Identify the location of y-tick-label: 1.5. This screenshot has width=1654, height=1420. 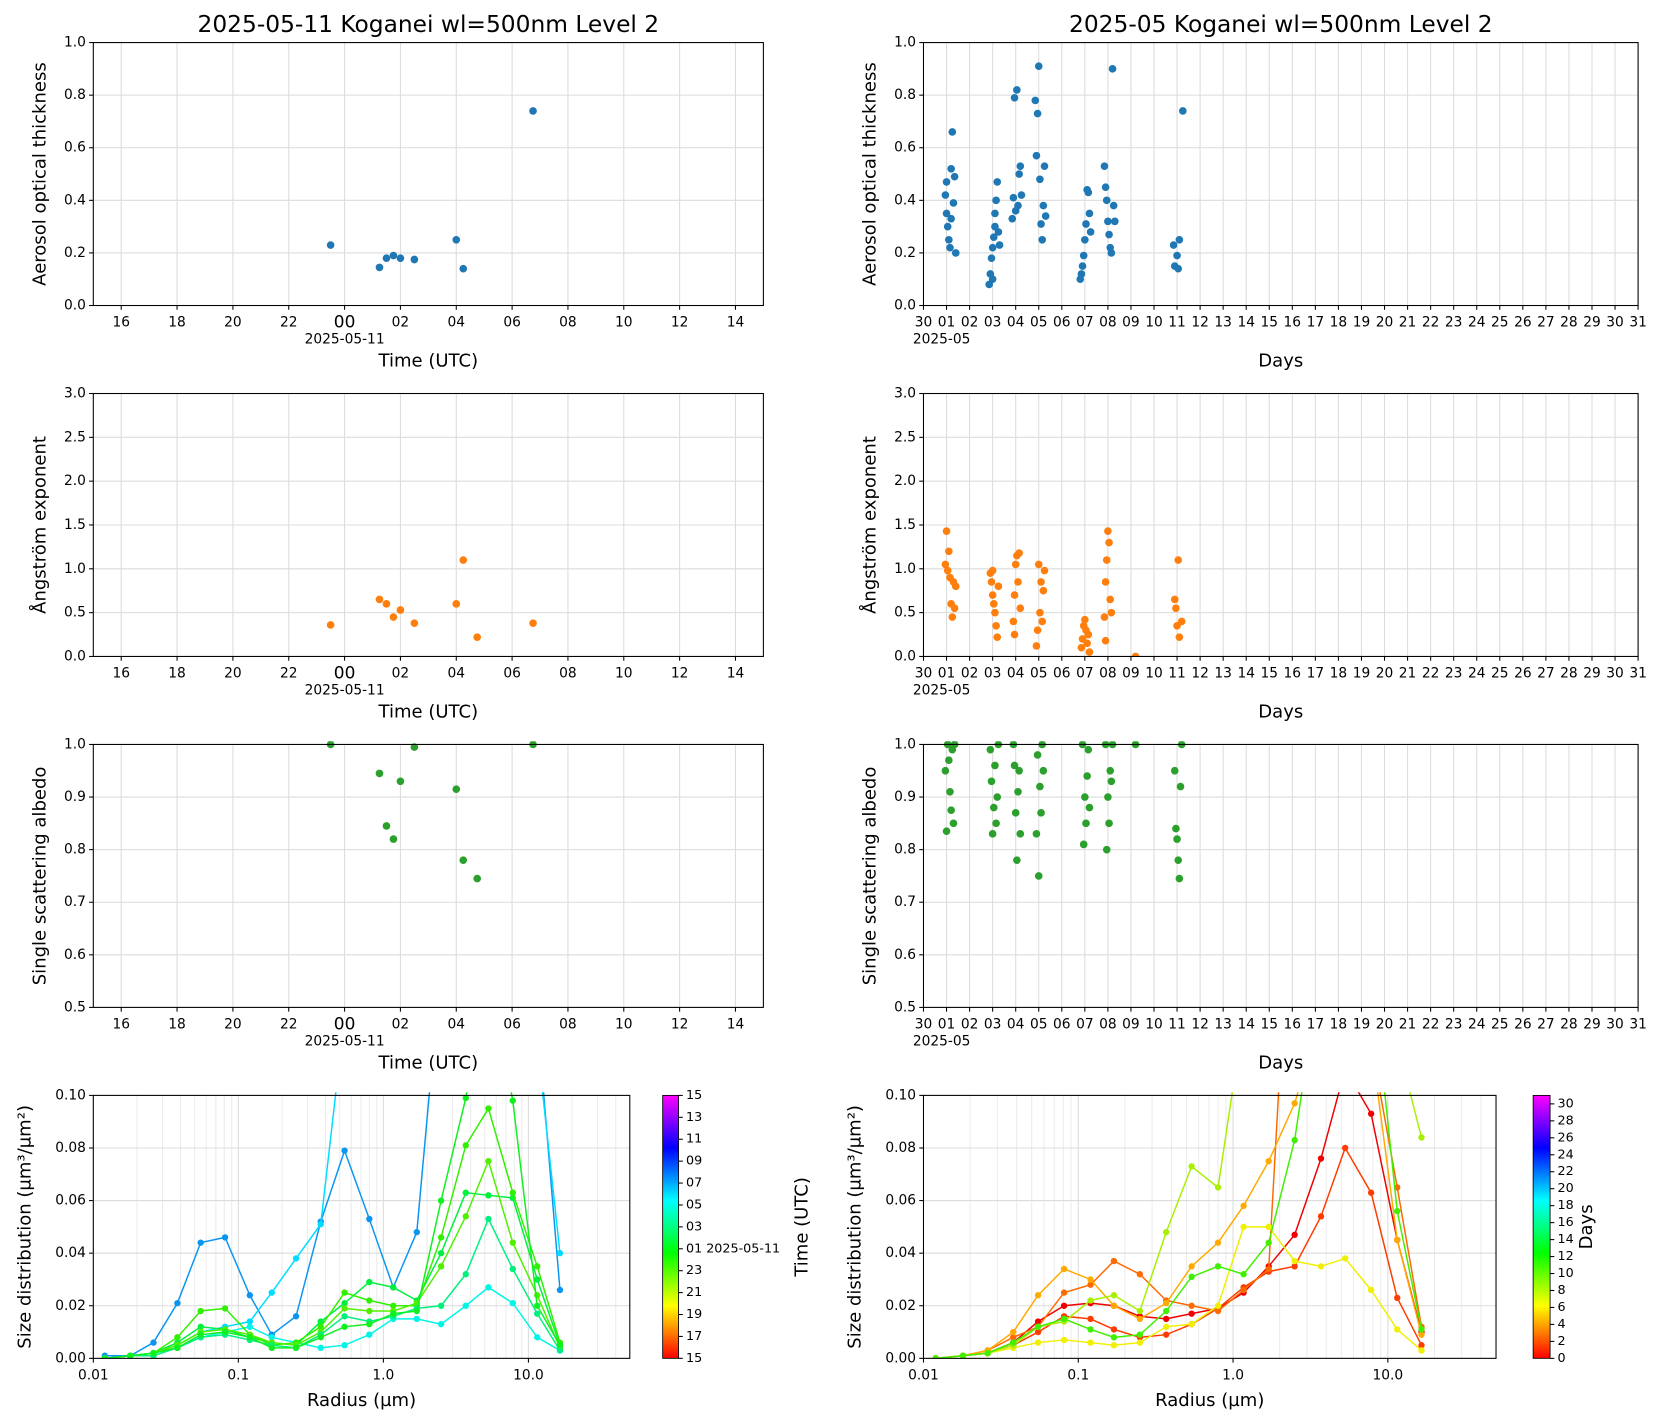
(905, 525).